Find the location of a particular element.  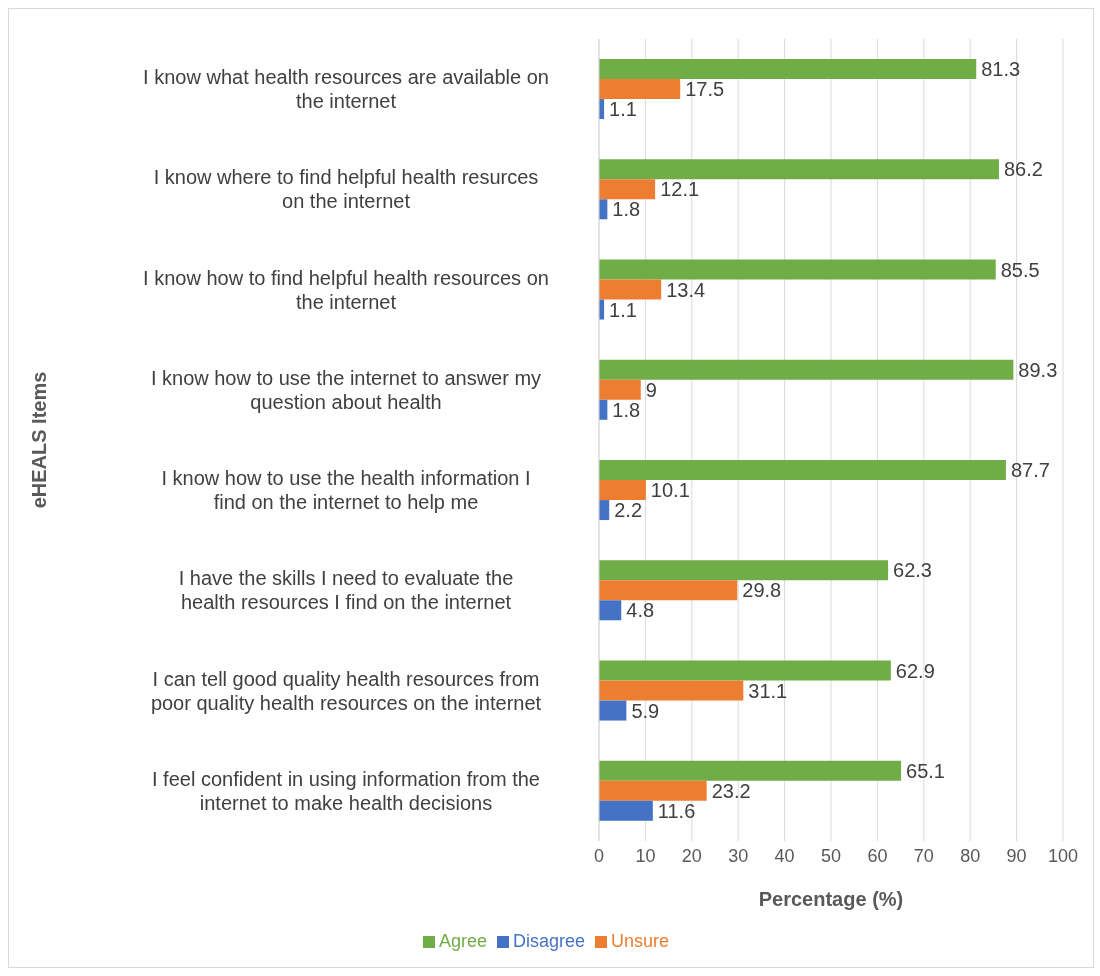

data-label: 12.1 is located at coordinates (680, 189).